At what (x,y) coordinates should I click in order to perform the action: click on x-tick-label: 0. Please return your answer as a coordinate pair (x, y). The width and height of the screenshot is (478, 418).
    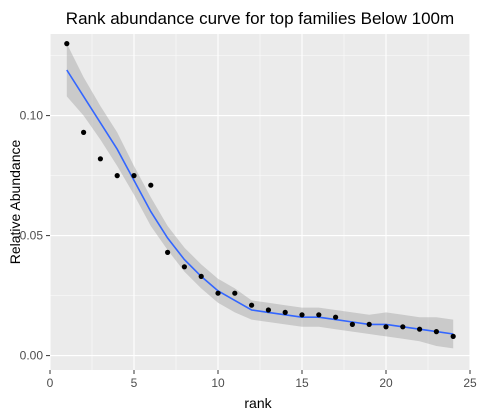
    Looking at the image, I should click on (50, 383).